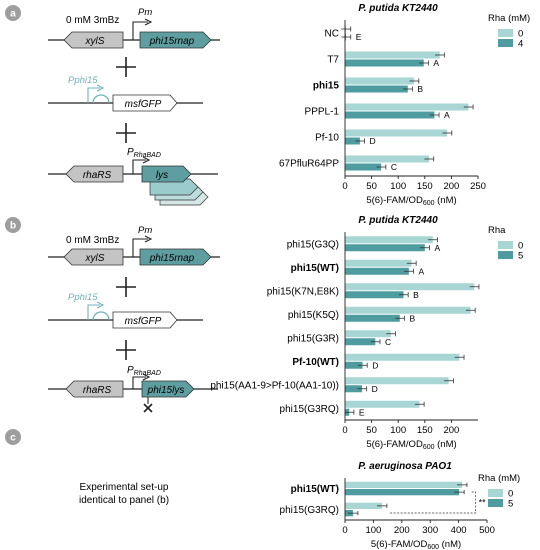  I want to click on plus-sign-a2, so click(126, 133).